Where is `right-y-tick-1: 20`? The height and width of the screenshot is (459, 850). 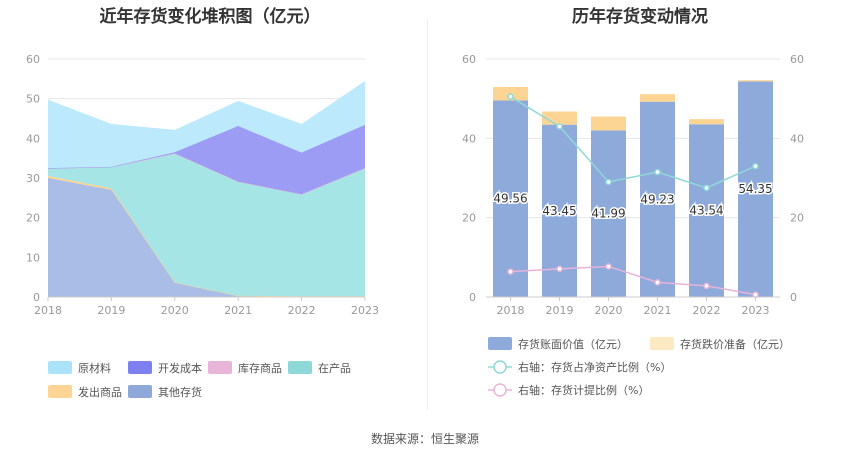
right-y-tick-1: 20 is located at coordinates (469, 218).